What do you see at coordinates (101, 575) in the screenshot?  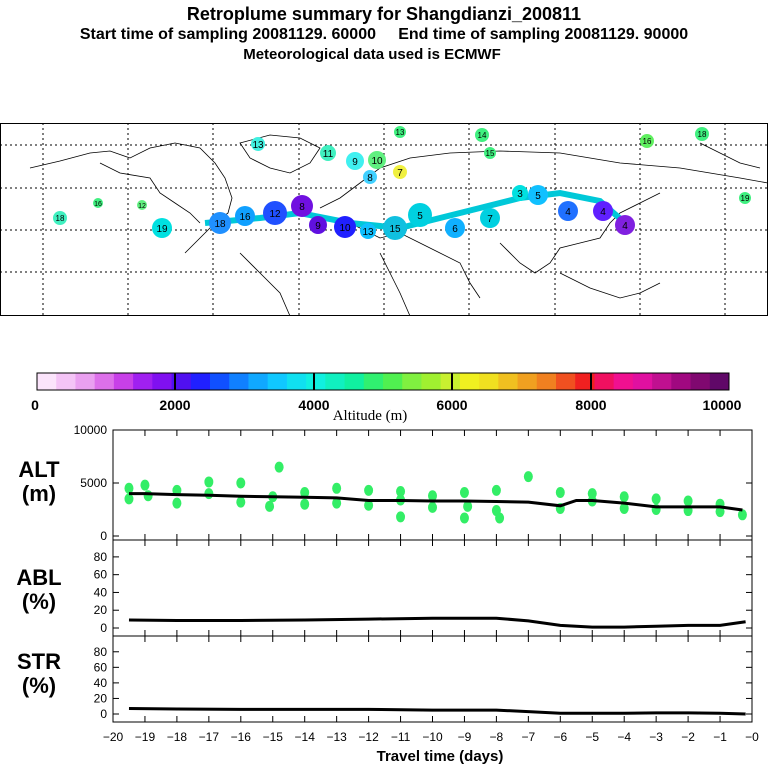 I see `y-tick-label: 60` at bounding box center [101, 575].